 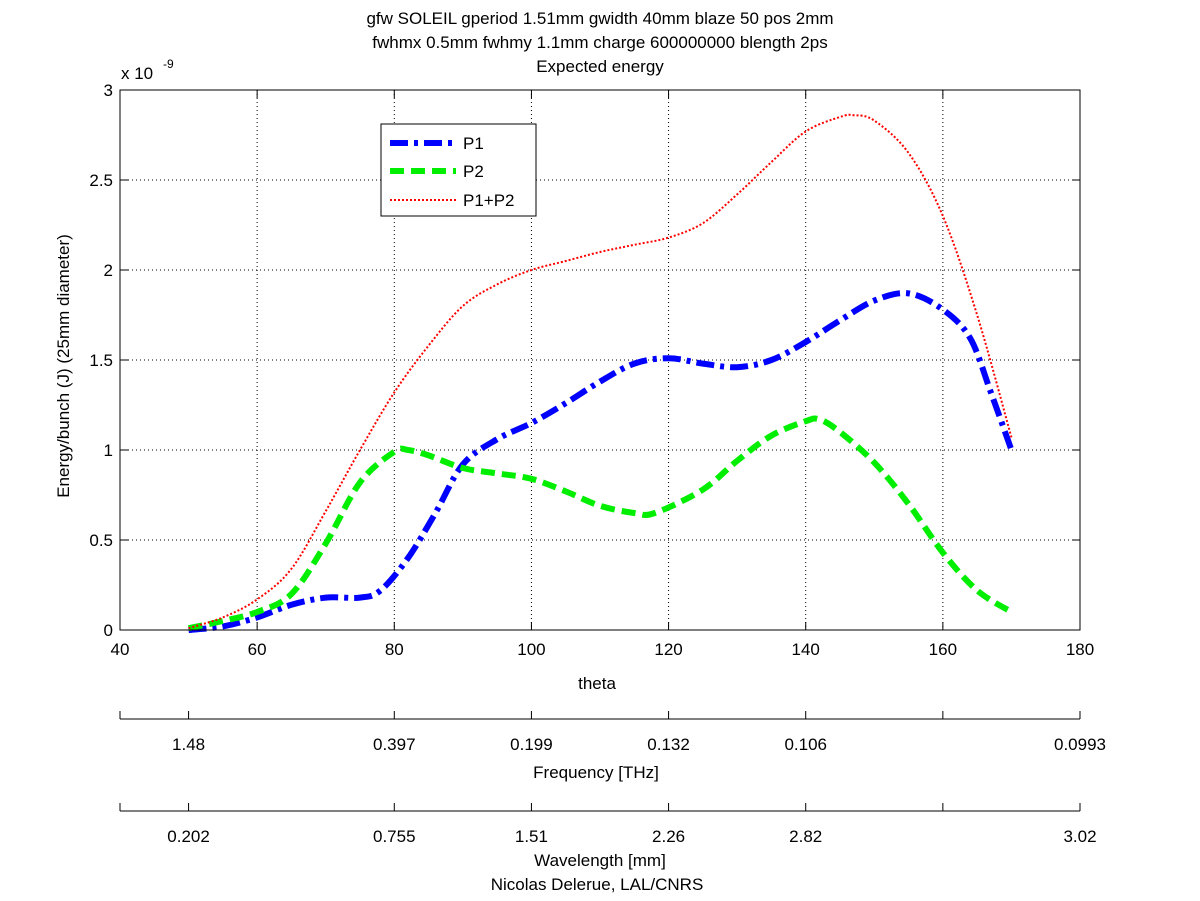 What do you see at coordinates (1080, 744) in the screenshot?
I see `frequency-tick-label: 0.0993` at bounding box center [1080, 744].